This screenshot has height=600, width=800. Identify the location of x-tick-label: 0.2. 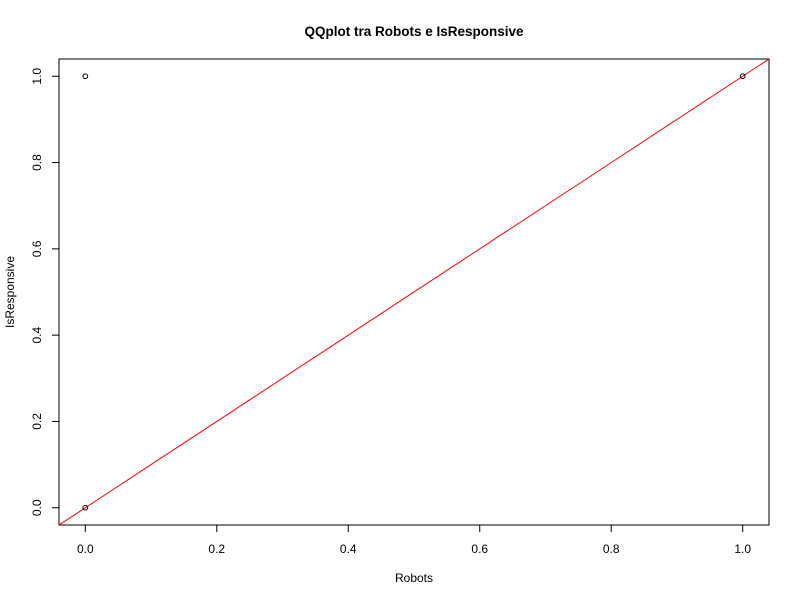
(216, 549).